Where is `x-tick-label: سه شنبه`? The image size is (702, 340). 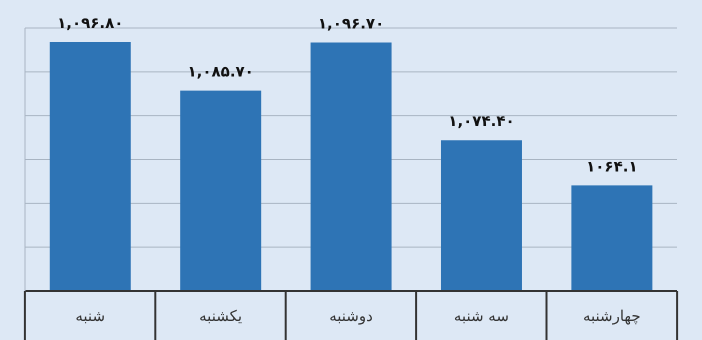
x-tick-label: سه شنبه is located at coordinates (481, 316).